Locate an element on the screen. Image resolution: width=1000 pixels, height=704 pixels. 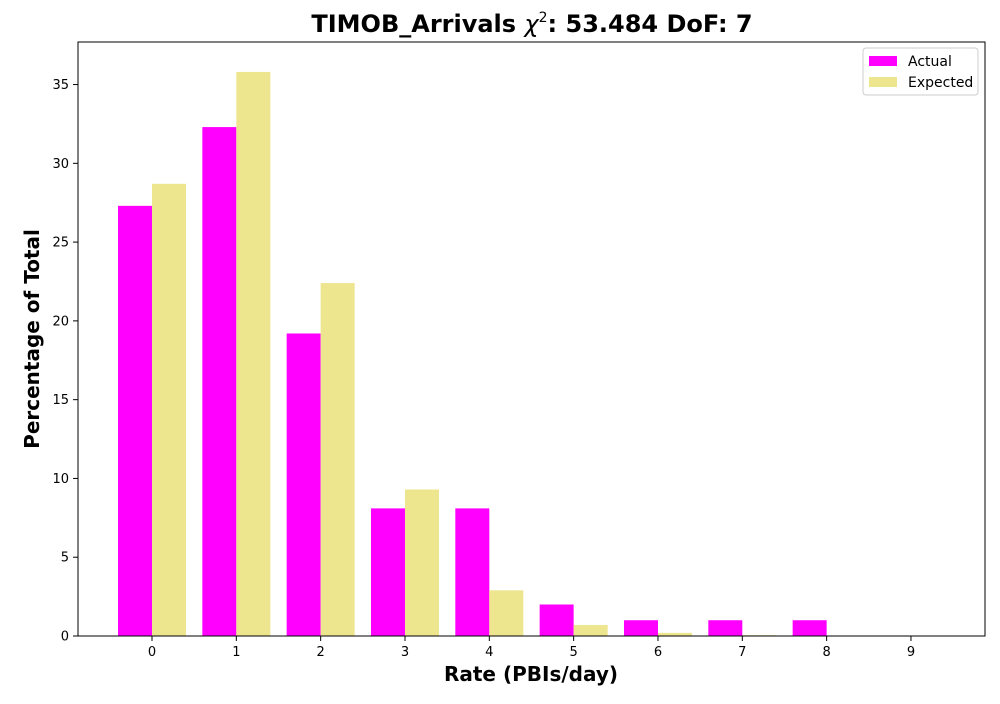
legend: Actual Expected is located at coordinates (920, 71).